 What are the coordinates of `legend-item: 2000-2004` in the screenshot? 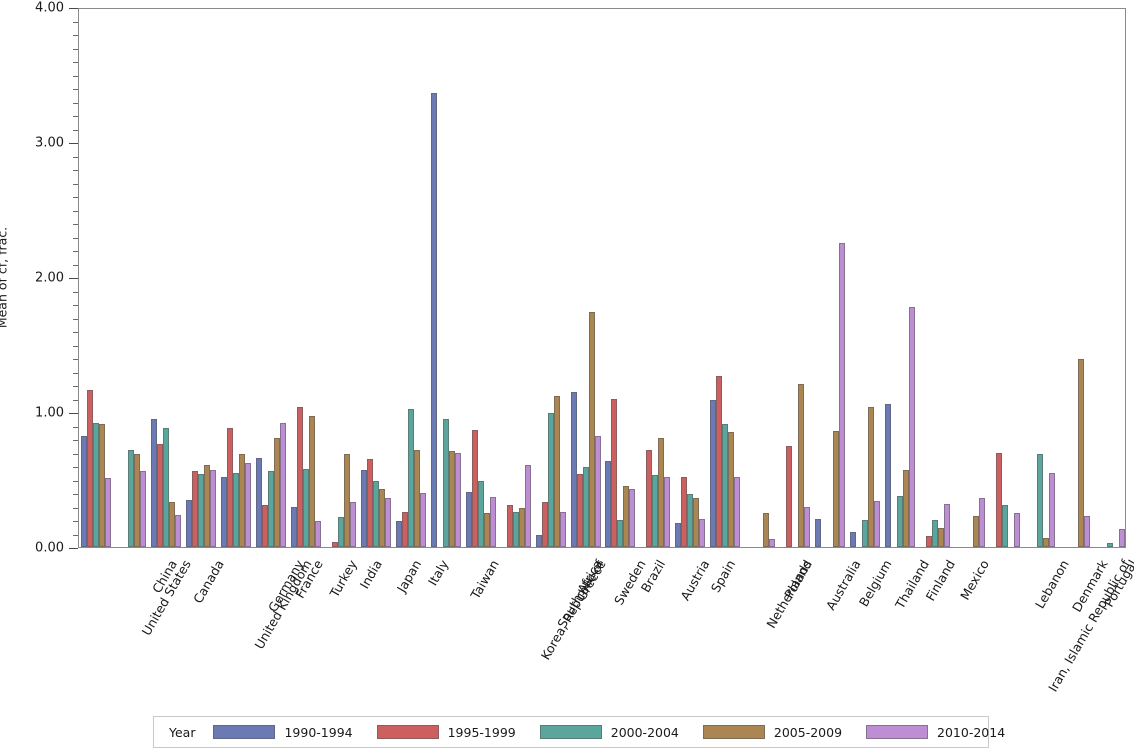 It's located at (609, 732).